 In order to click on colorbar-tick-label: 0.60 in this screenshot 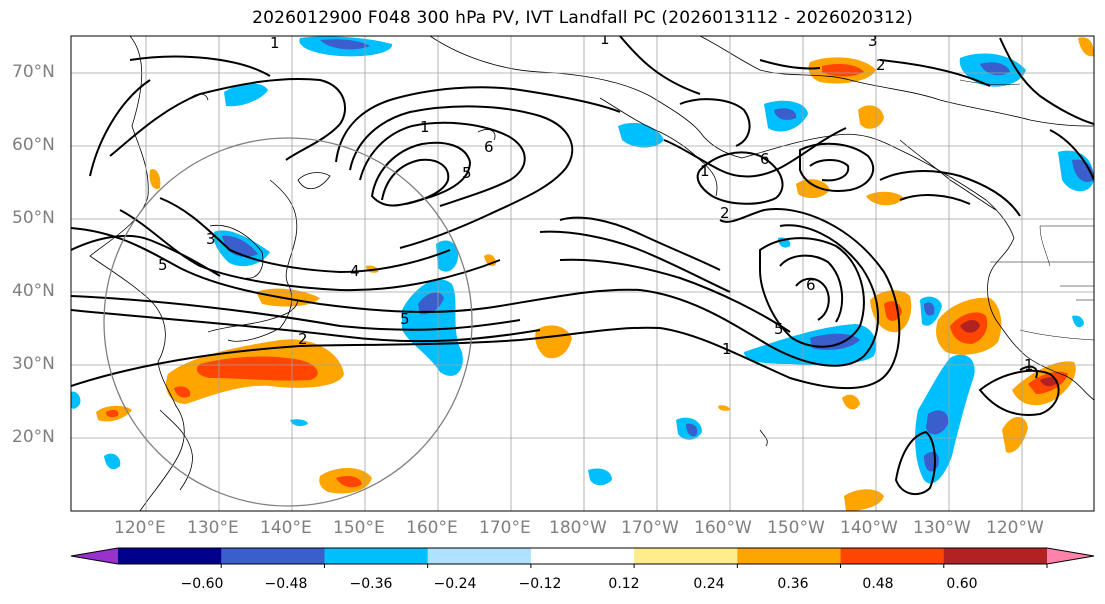, I will do `click(962, 584)`.